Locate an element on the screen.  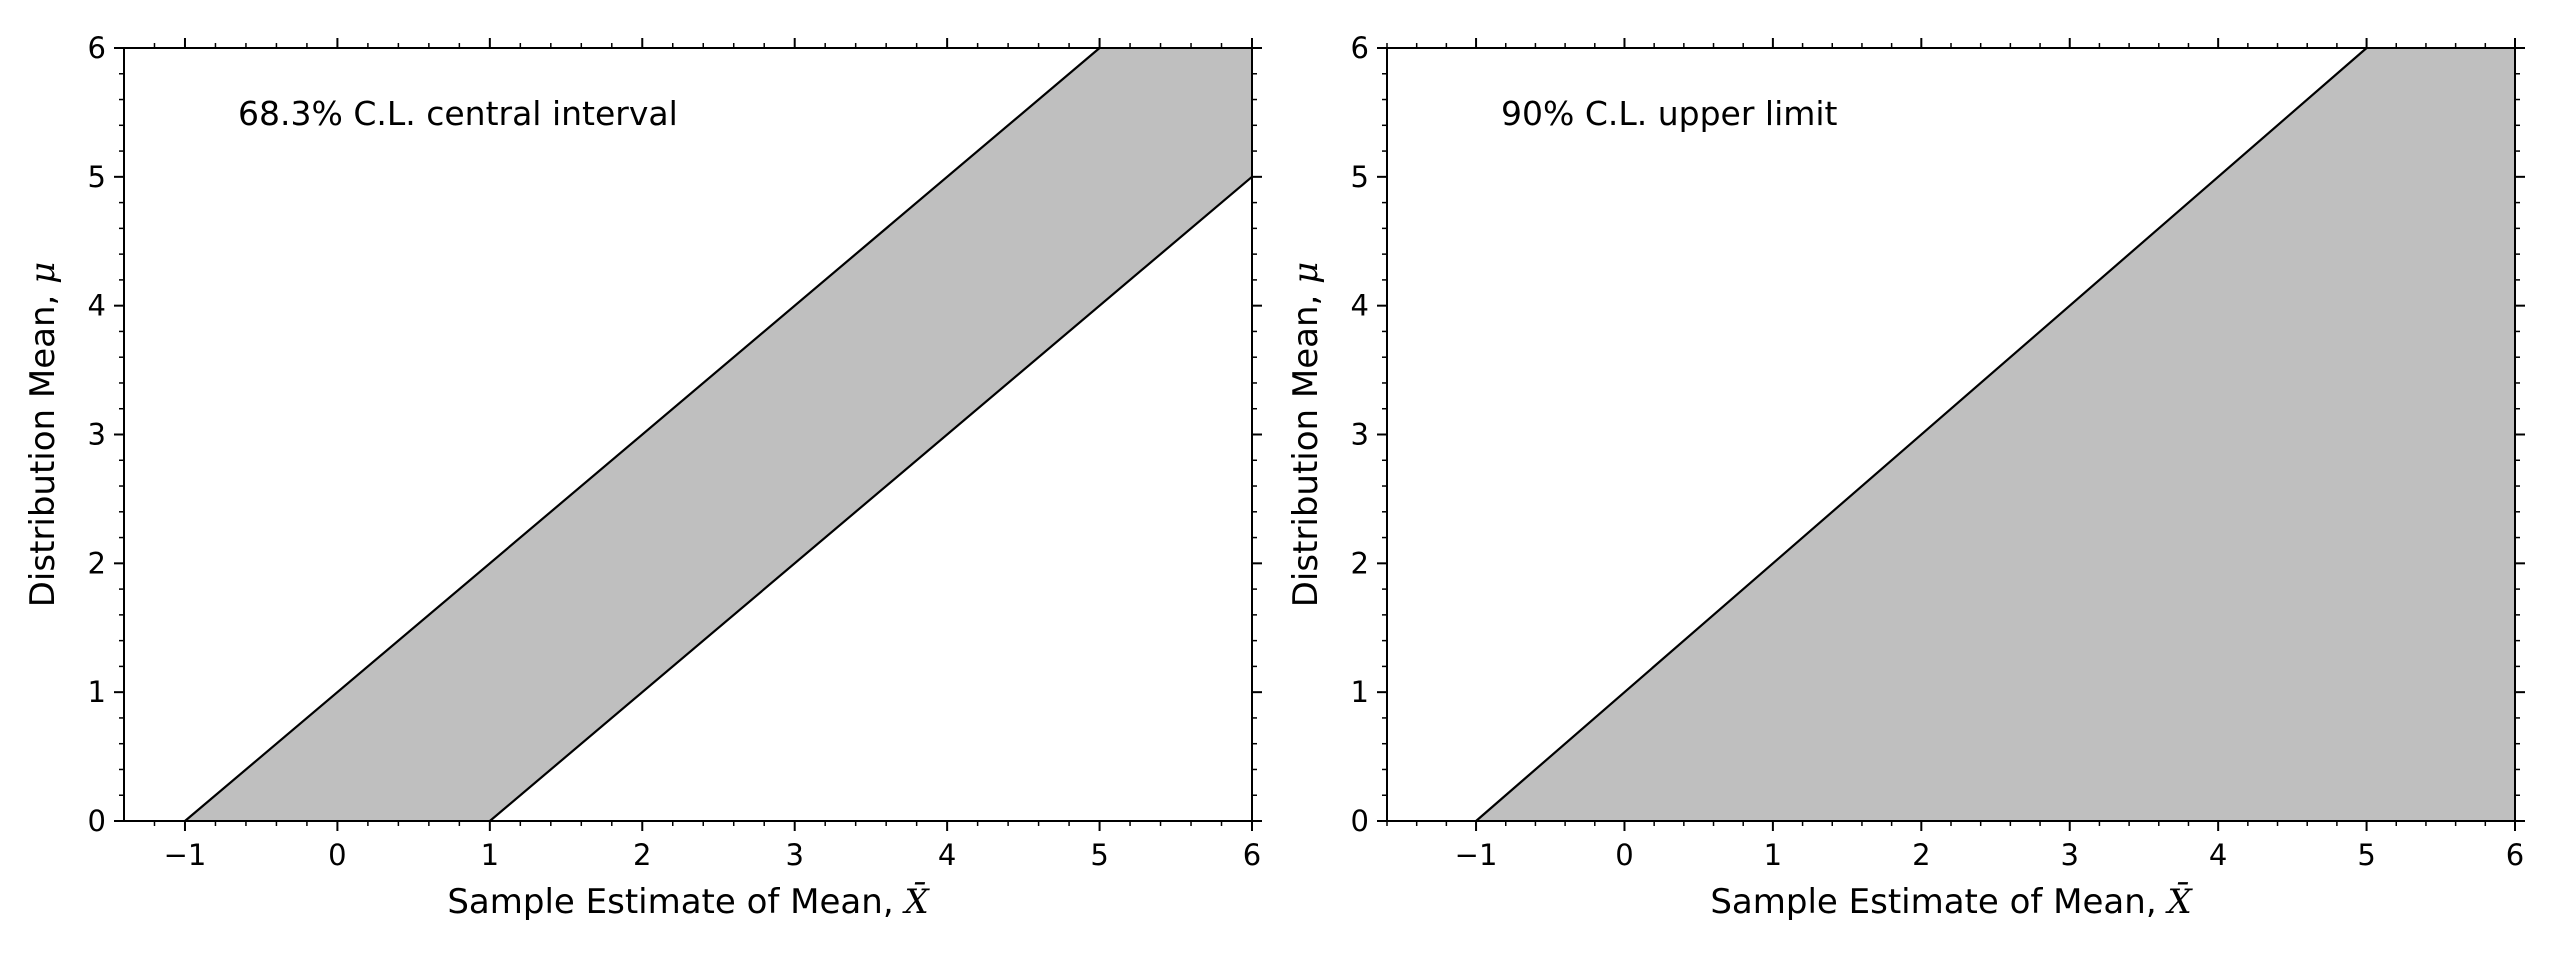
panel-2-xtick-label-3: 2 is located at coordinates (1921, 855).